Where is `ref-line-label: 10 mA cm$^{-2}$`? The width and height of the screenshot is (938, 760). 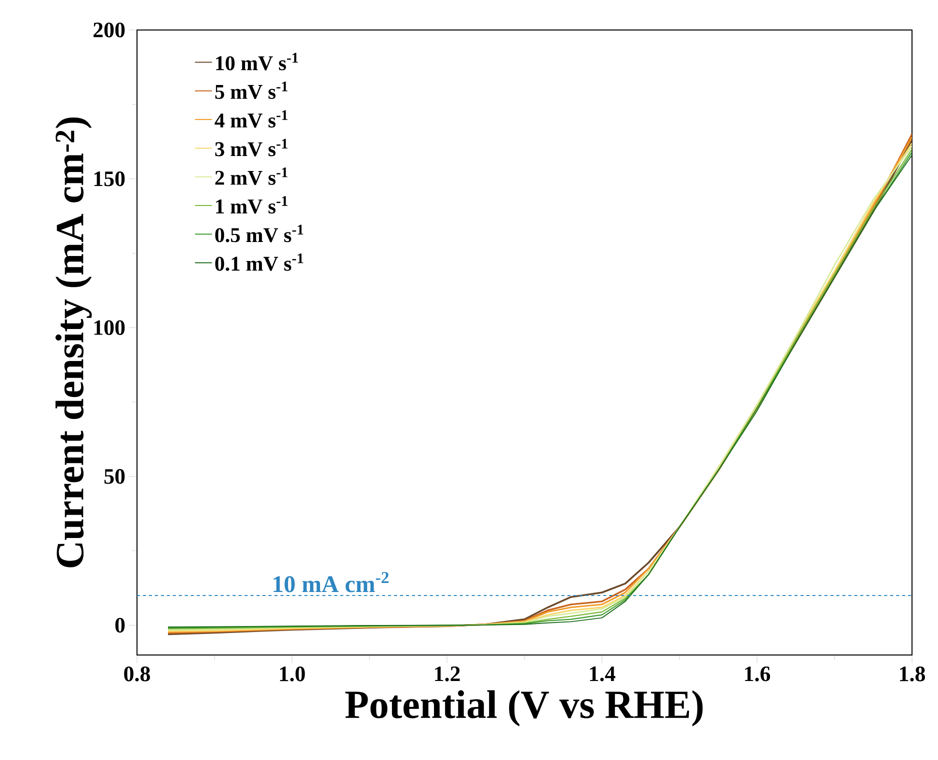 ref-line-label: 10 mA cm$^{-2}$ is located at coordinates (331, 582).